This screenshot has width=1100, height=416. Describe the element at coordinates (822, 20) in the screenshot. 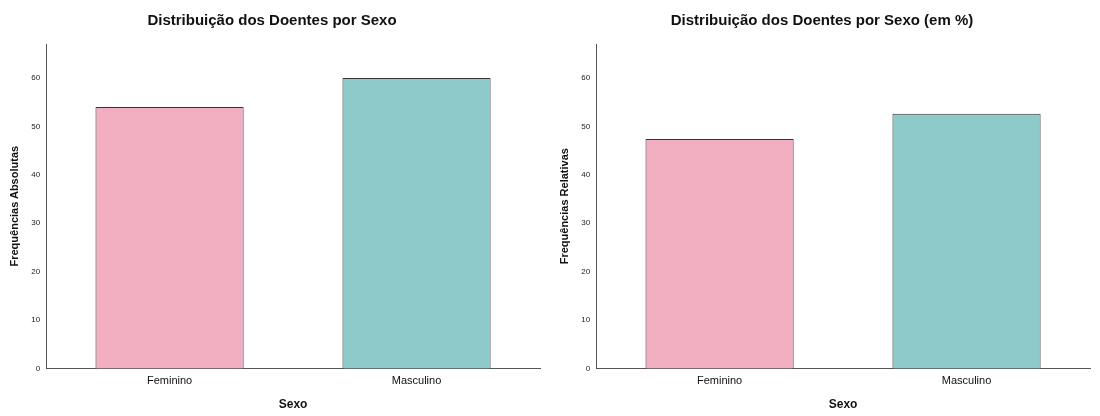

I see `chart-title: Distribuição dos Doentes por Sexo (em %)` at that location.